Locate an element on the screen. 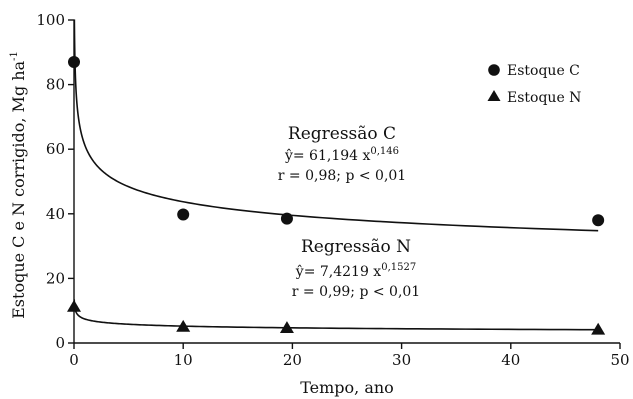 The width and height of the screenshot is (633, 399). annotation-c-equation-exponent: 0,146 is located at coordinates (384, 151).